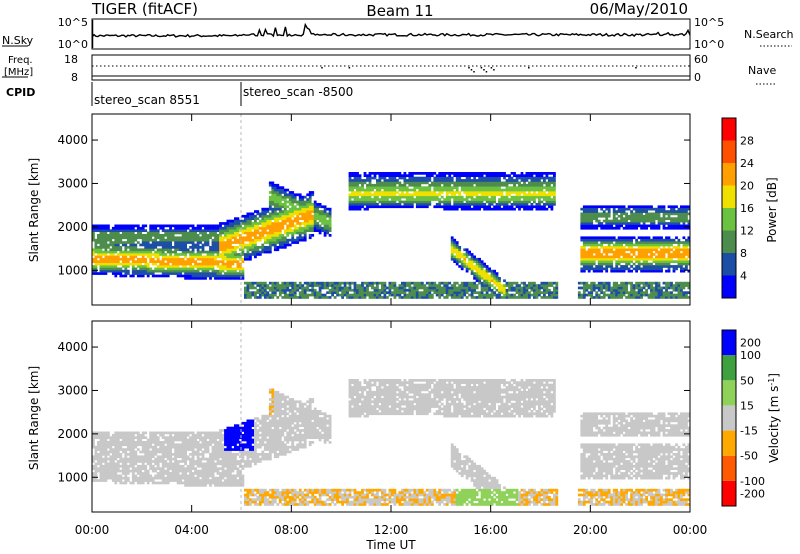 The image size is (800, 554). What do you see at coordinates (639, 9) in the screenshot?
I see `header-date: 06/May/2010` at bounding box center [639, 9].